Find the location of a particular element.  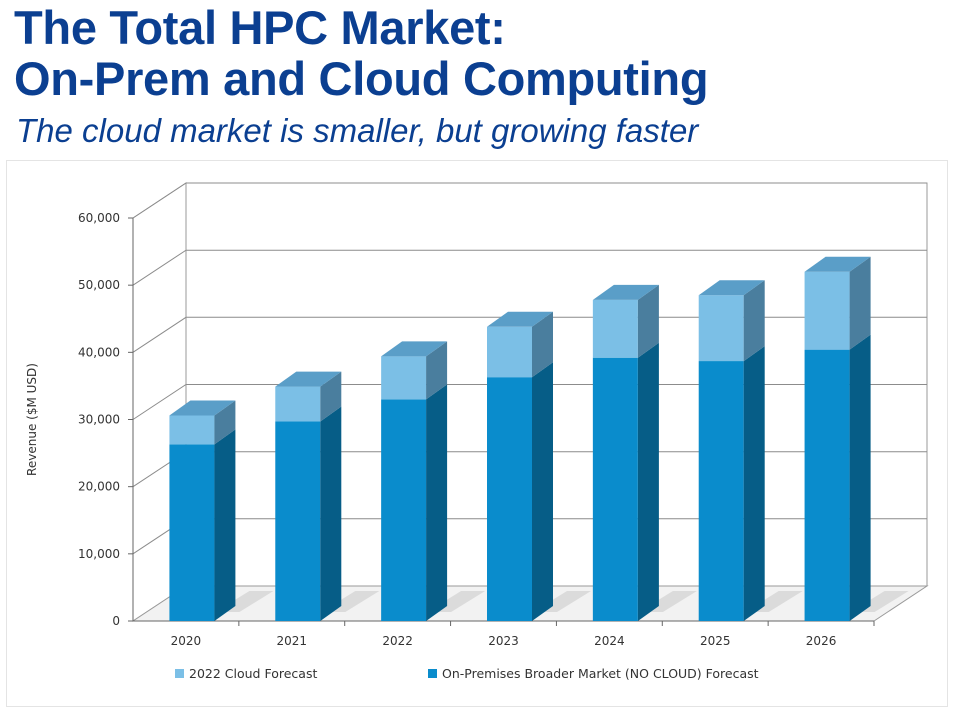

y-tick-label: 20,000 is located at coordinates (99, 487).